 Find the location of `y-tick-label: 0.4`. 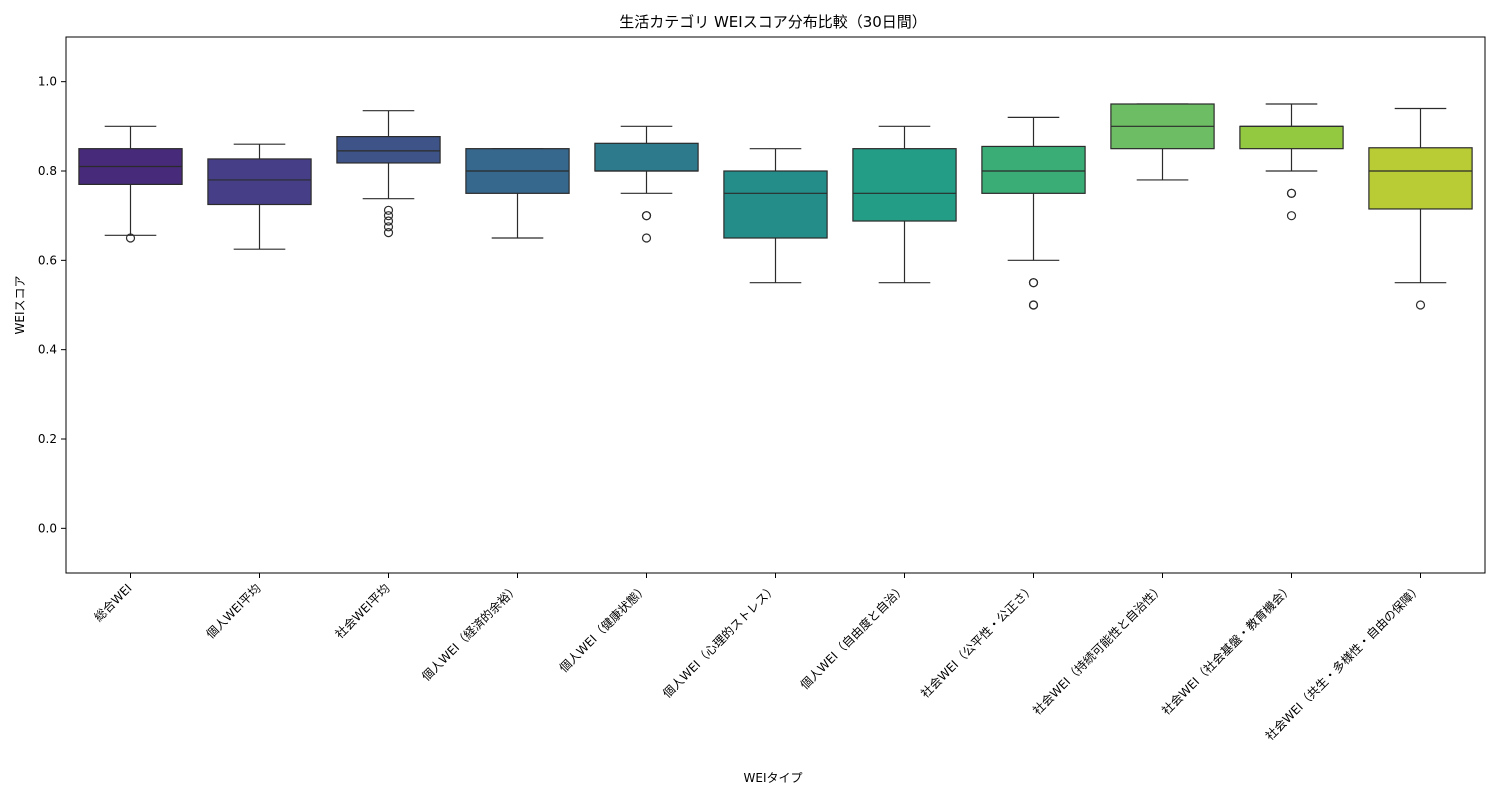

y-tick-label: 0.4 is located at coordinates (47, 350).